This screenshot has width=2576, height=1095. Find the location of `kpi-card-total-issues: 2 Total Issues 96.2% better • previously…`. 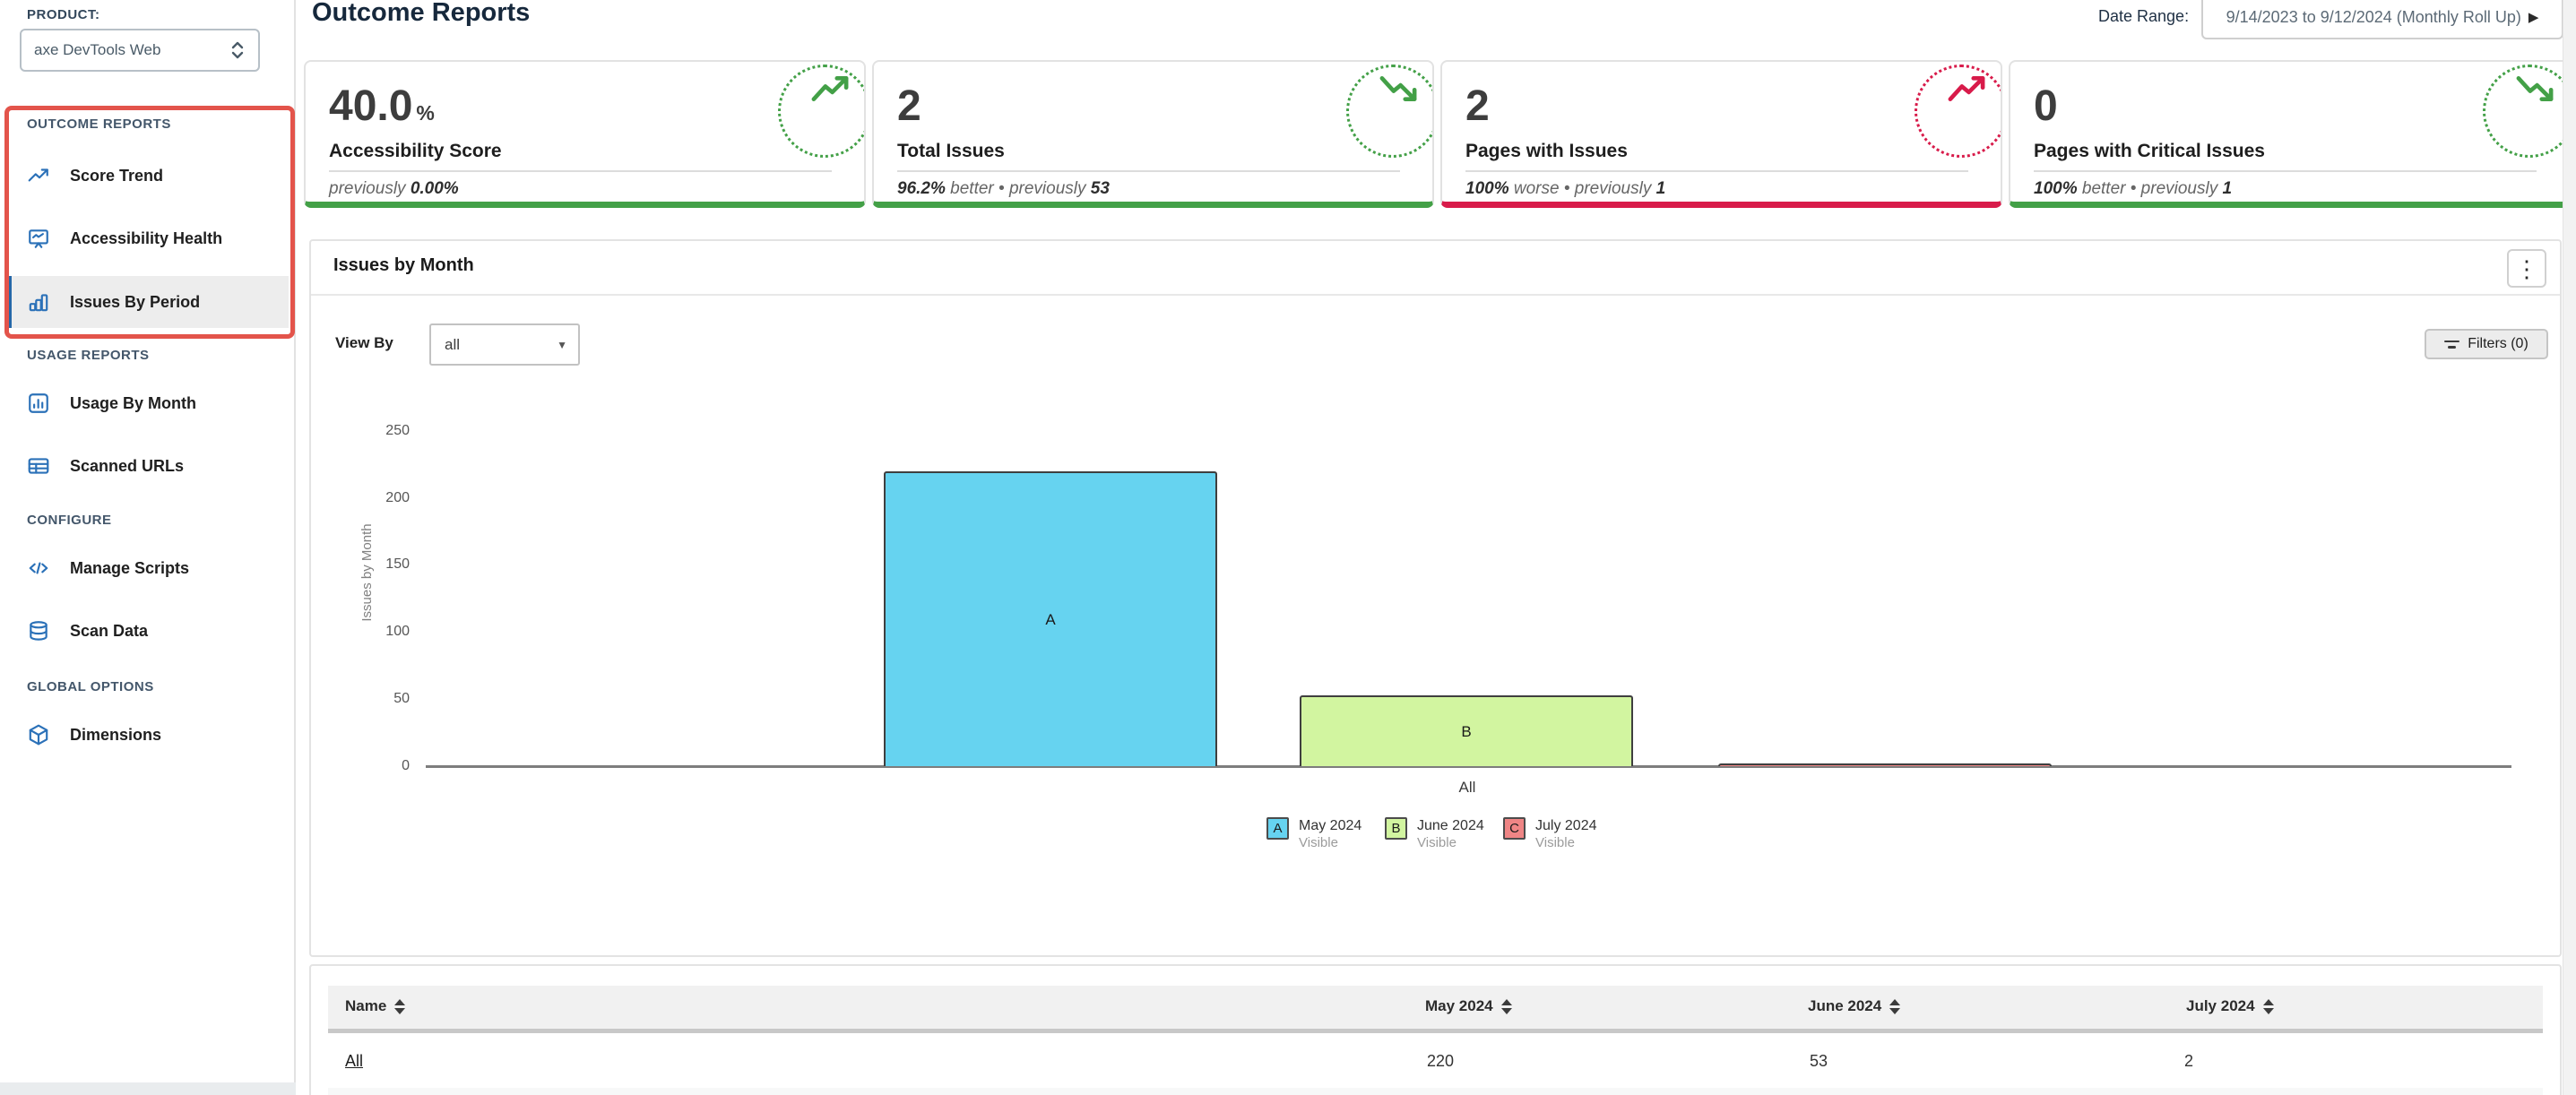

kpi-card-total-issues: 2 Total Issues 96.2% better • previously… is located at coordinates (1153, 134).